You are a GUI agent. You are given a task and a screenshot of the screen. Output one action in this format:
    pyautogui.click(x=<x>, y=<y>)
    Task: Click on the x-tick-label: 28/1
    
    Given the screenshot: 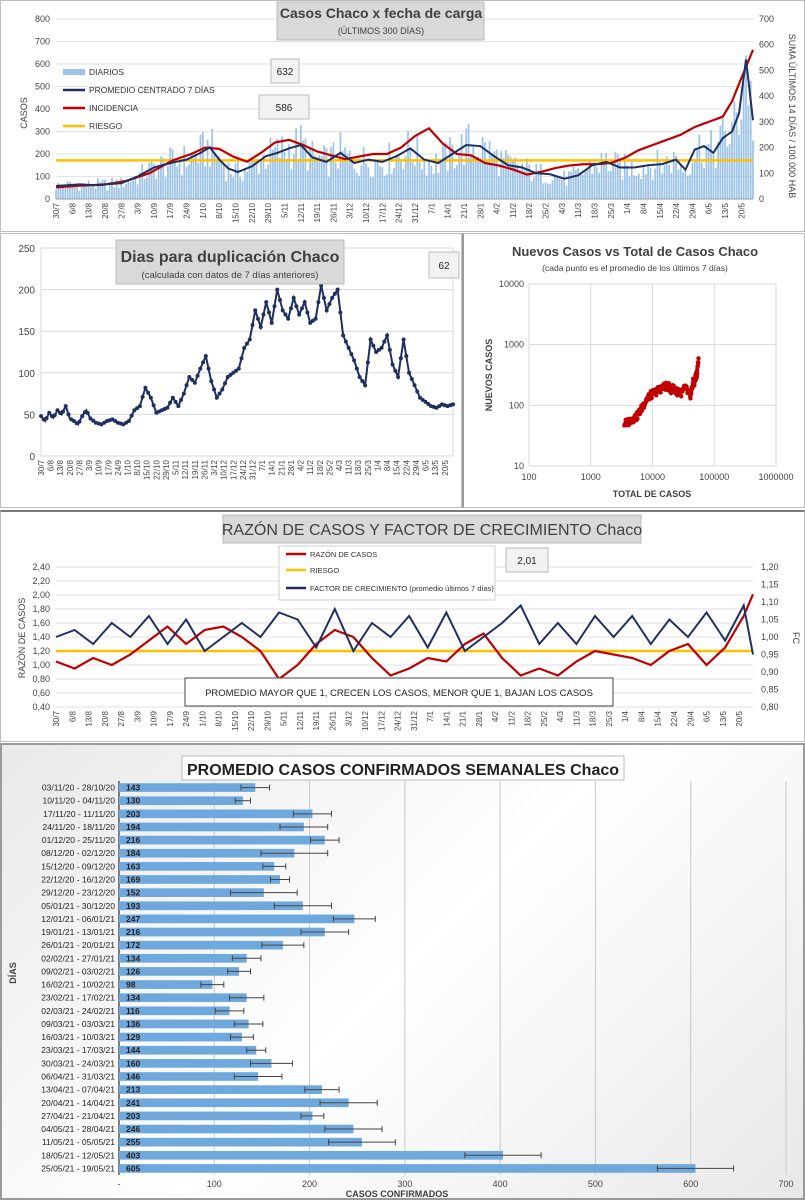 What is the action you would take?
    pyautogui.click(x=291, y=467)
    